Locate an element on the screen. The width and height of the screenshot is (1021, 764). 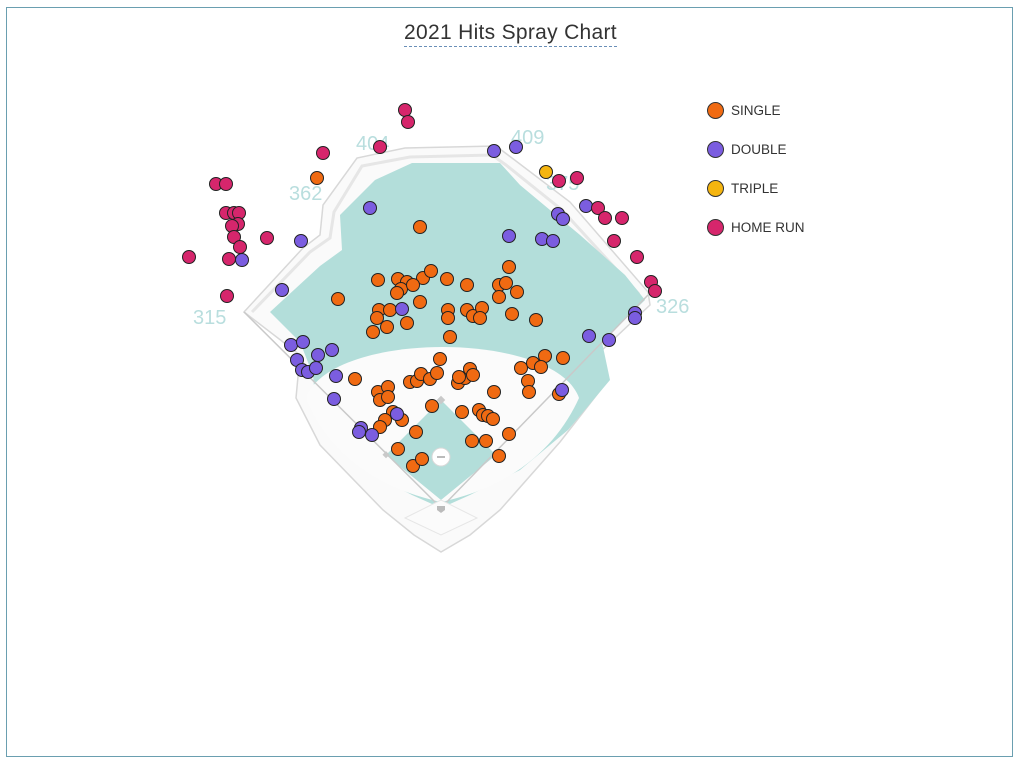
second-base is located at coordinates (441, 400).